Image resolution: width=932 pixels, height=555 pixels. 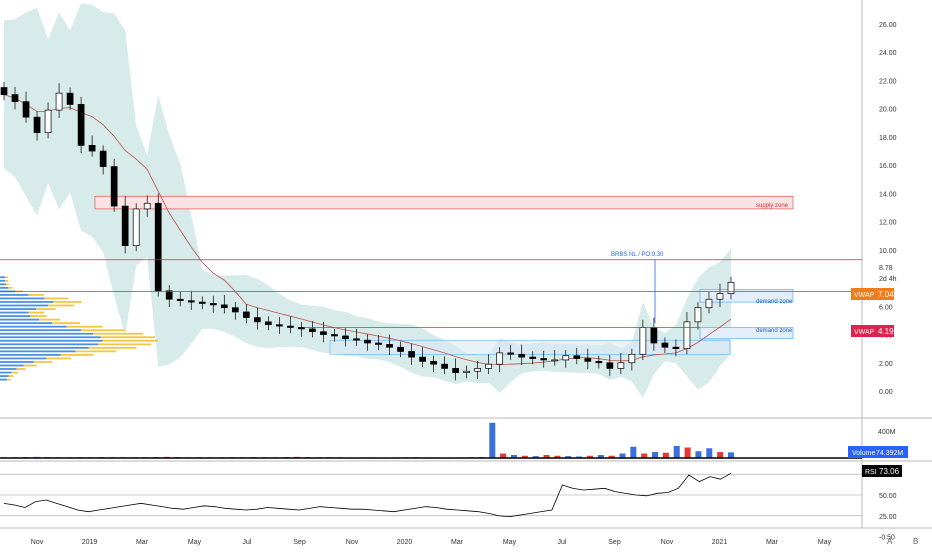 I want to click on footer-buttons: A B, so click(x=902, y=541).